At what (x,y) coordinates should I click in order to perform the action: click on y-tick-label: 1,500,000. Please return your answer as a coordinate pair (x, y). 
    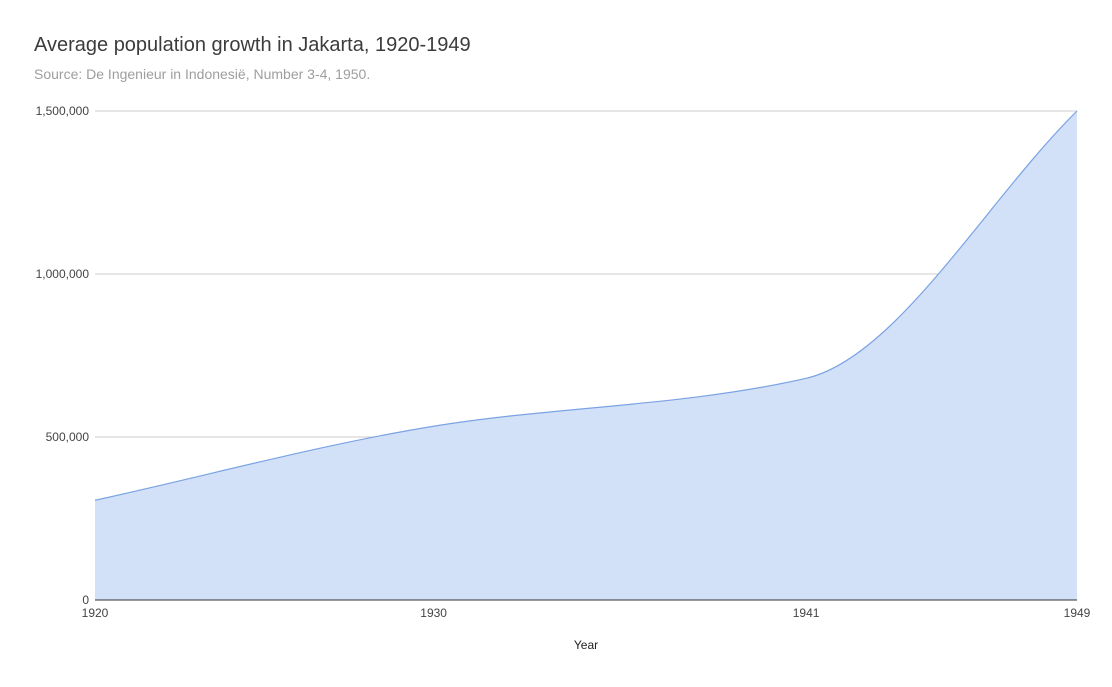
    Looking at the image, I should click on (63, 111).